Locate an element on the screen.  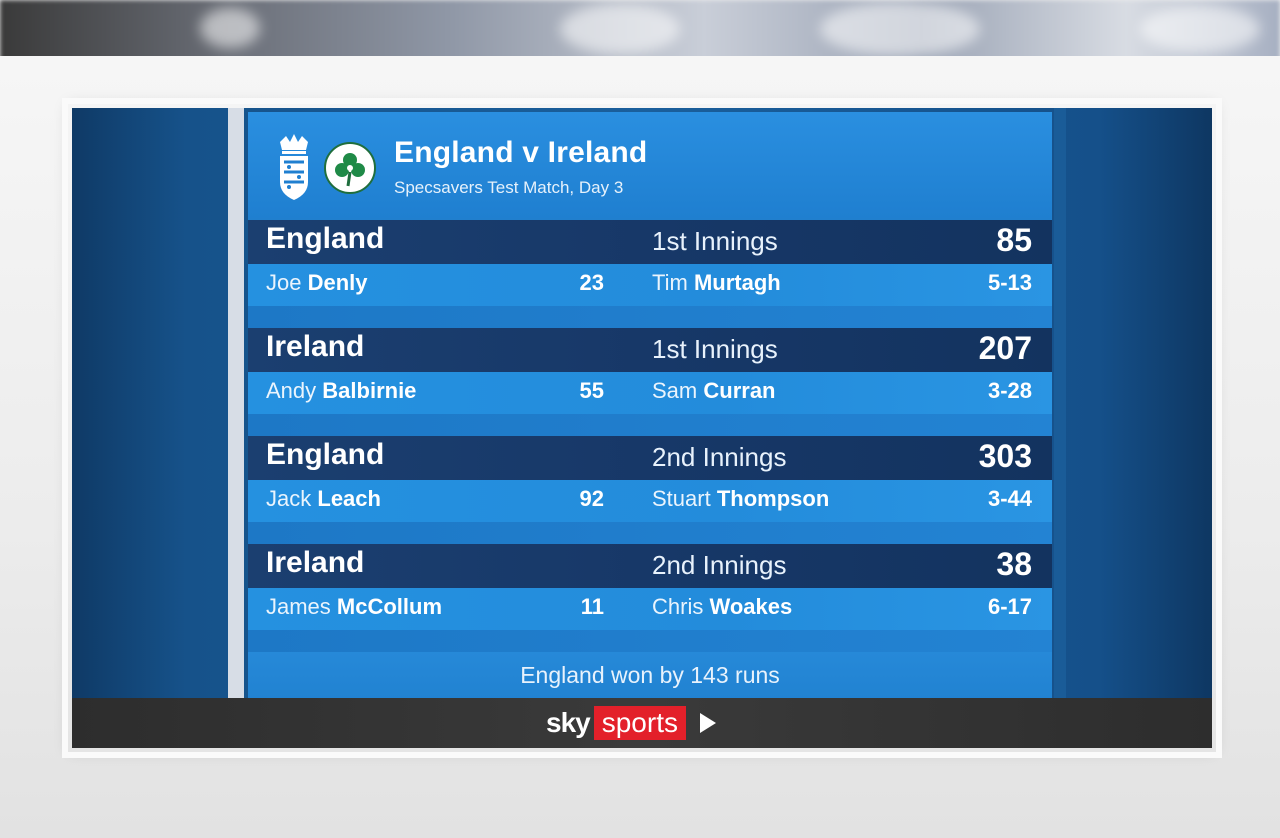
sports-wordmark: sports is located at coordinates (639, 723).